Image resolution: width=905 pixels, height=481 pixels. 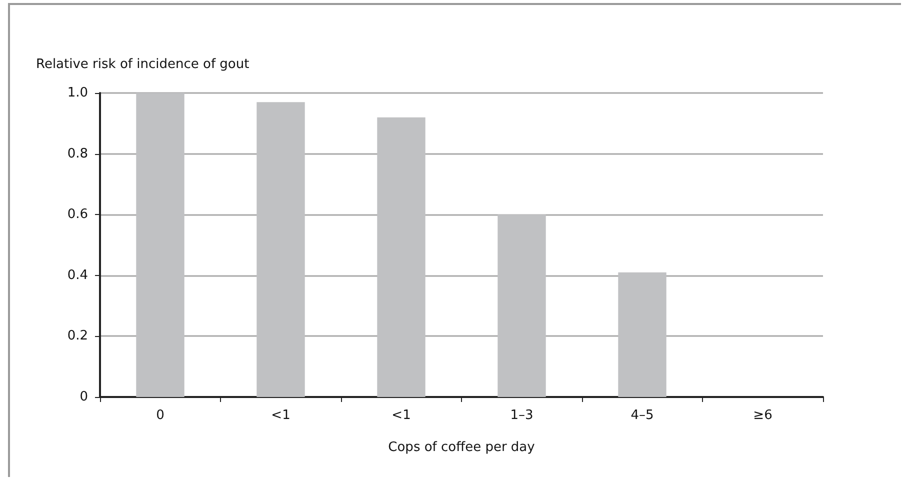 I want to click on y-tick-label: 0, so click(x=84, y=397).